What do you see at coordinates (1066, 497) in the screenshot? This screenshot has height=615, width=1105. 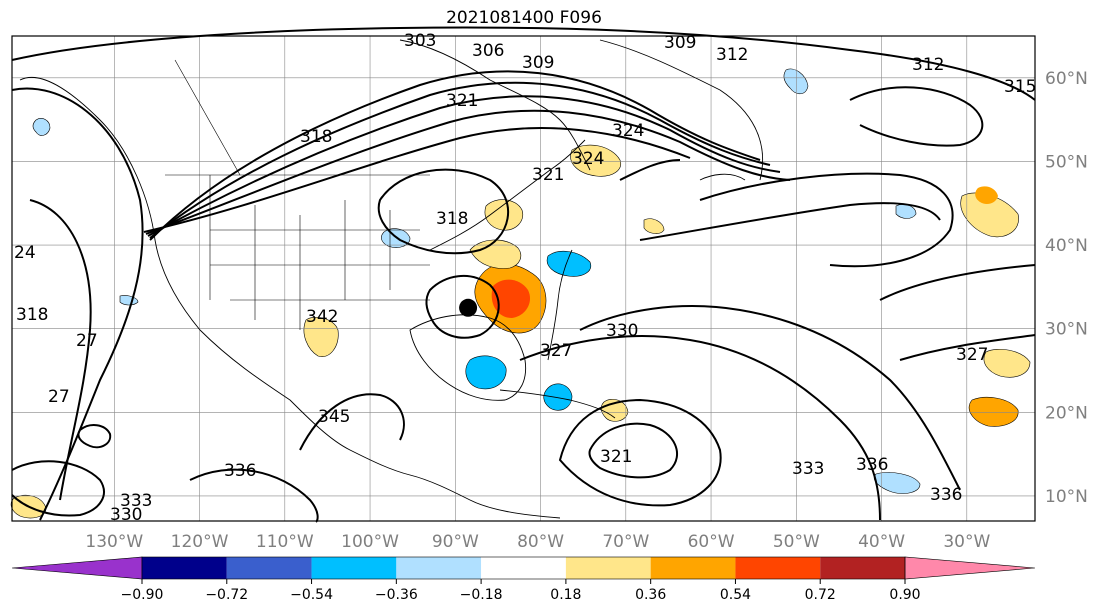 I see `latitude-label: 10°N` at bounding box center [1066, 497].